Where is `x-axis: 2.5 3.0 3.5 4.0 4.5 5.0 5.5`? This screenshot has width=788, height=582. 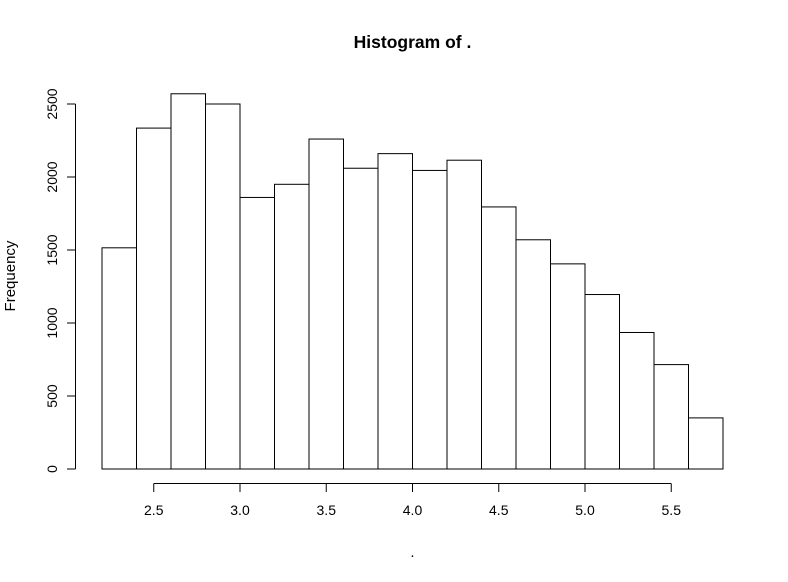 x-axis: 2.5 3.0 3.5 4.0 4.5 5.0 5.5 is located at coordinates (413, 500).